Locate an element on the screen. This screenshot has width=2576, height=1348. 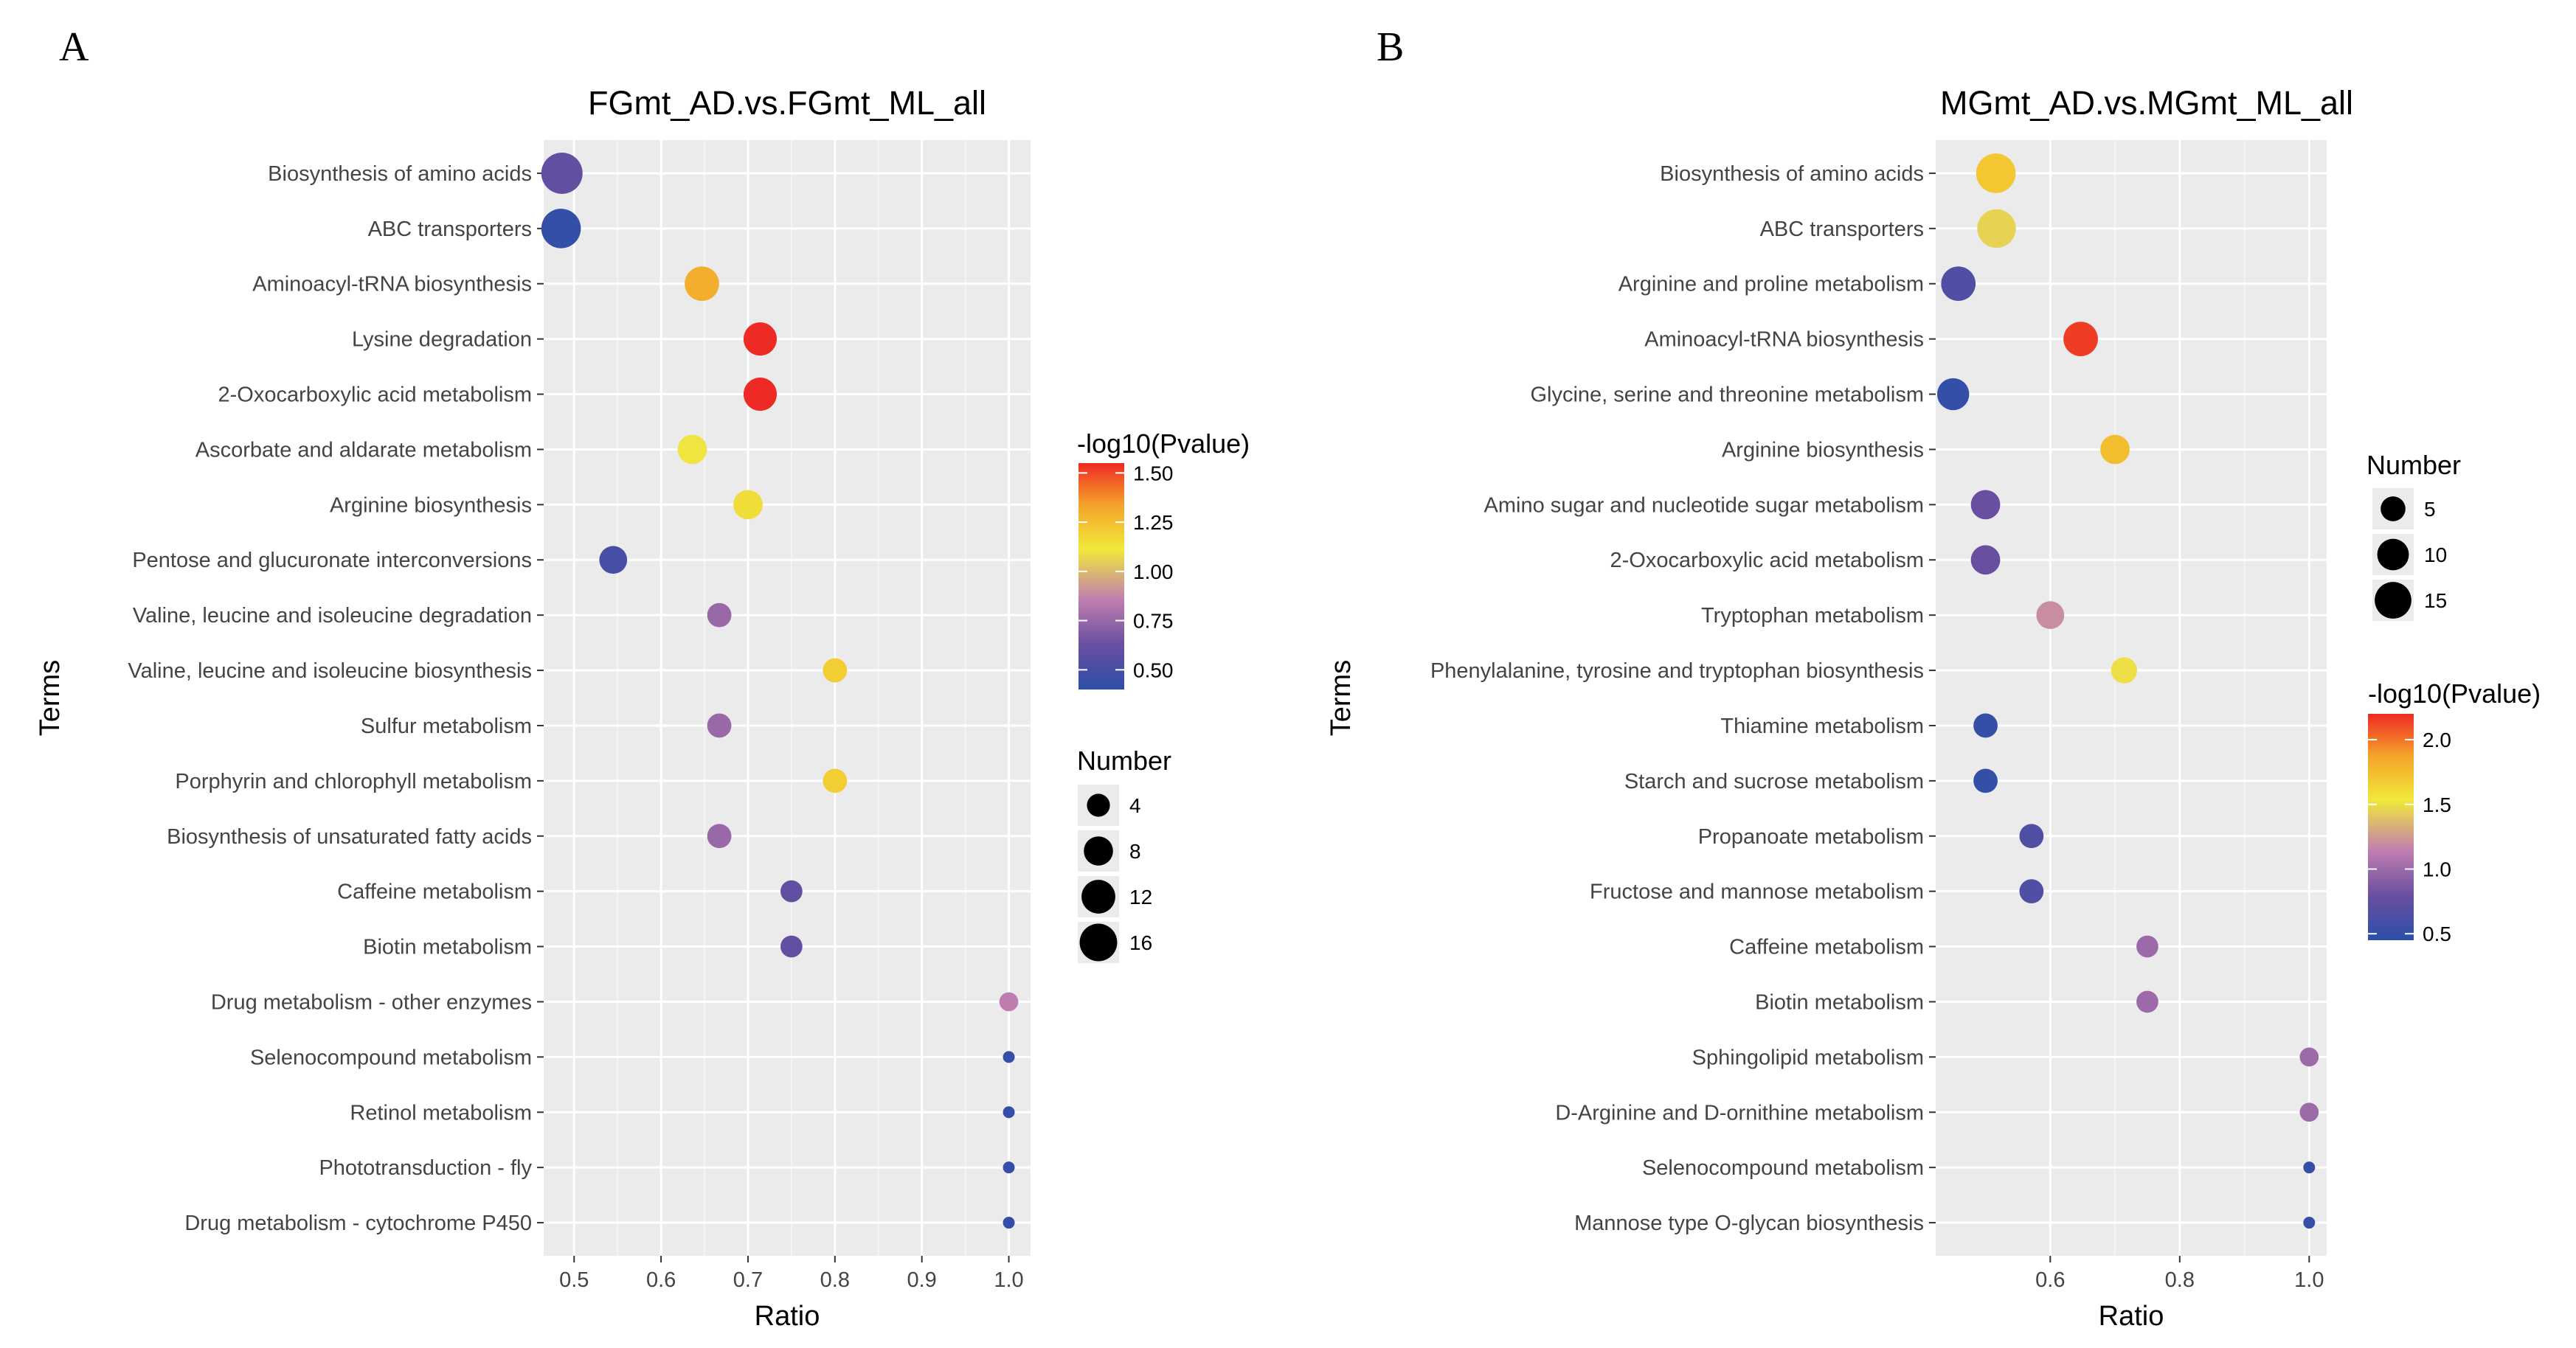
term-label: Pentose and glucuronate interconversions is located at coordinates (332, 560).